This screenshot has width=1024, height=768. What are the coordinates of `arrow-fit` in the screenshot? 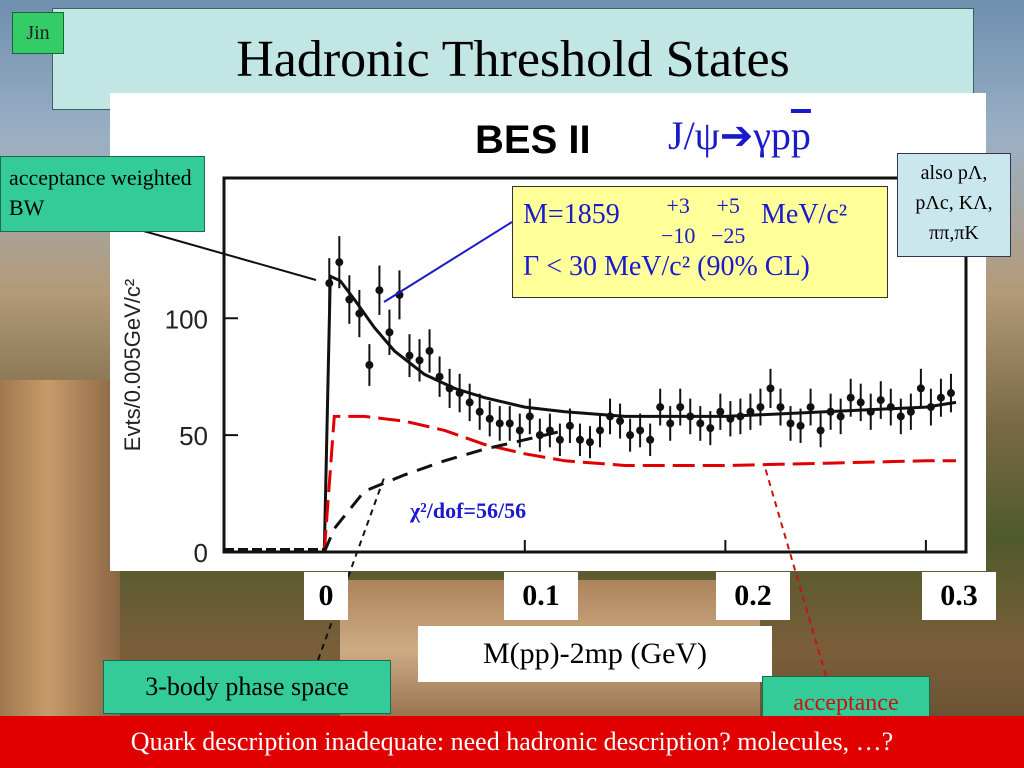 It's located at (448, 262).